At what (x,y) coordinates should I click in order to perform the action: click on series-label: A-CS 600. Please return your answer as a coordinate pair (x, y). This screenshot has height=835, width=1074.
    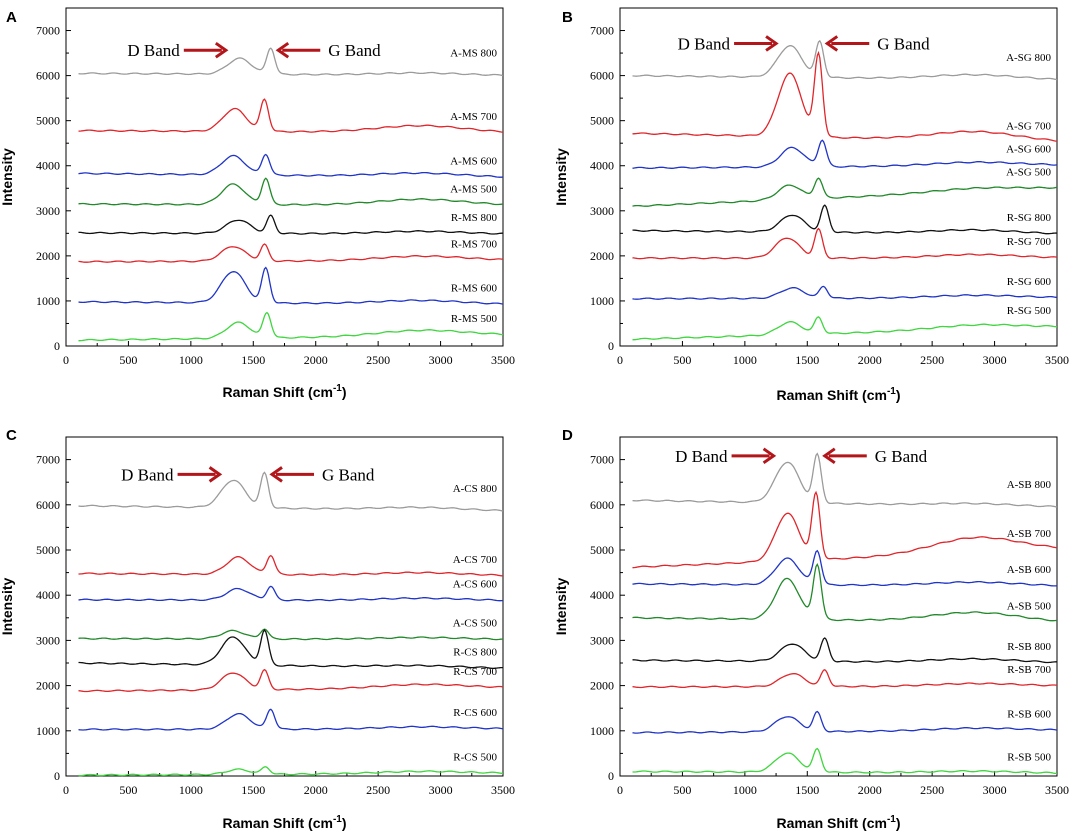
    Looking at the image, I should click on (475, 585).